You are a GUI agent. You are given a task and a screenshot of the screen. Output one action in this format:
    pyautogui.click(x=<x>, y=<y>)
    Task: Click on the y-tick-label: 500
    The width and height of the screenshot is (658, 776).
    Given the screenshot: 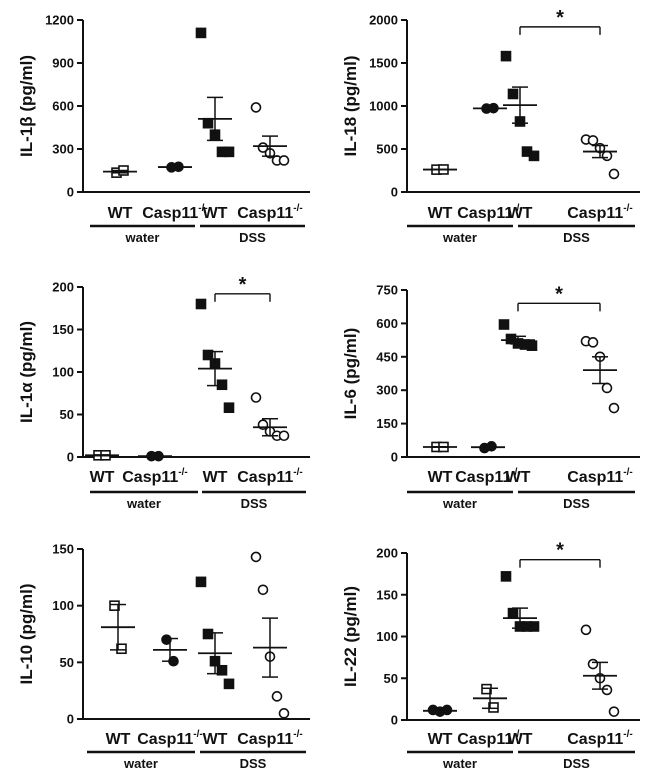 What is the action you would take?
    pyautogui.click(x=387, y=149)
    